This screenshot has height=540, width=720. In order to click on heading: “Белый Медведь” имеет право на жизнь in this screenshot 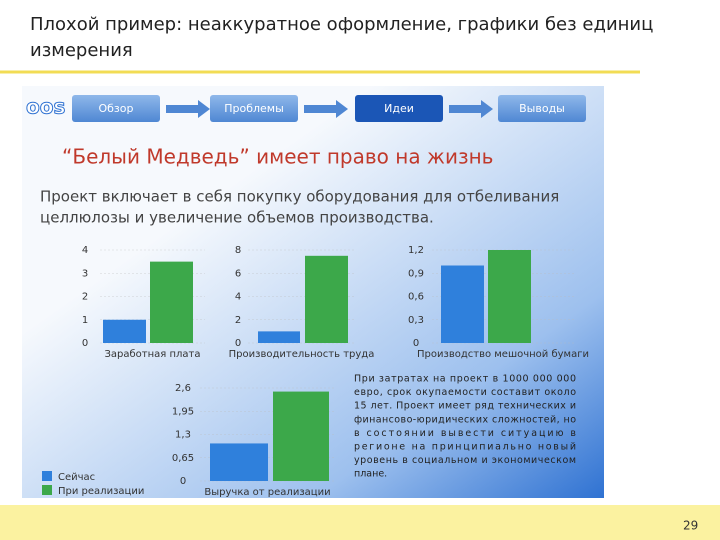, I will do `click(277, 157)`.